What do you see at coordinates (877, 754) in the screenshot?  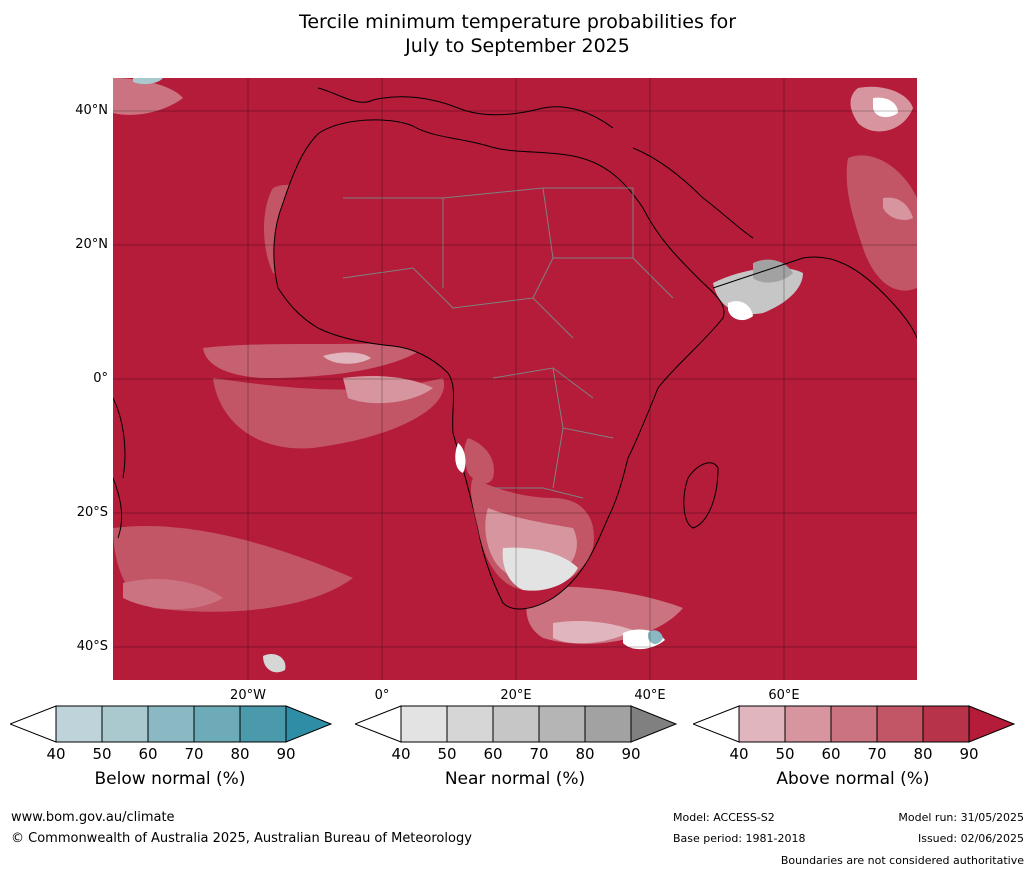 I see `above-tick: 70` at bounding box center [877, 754].